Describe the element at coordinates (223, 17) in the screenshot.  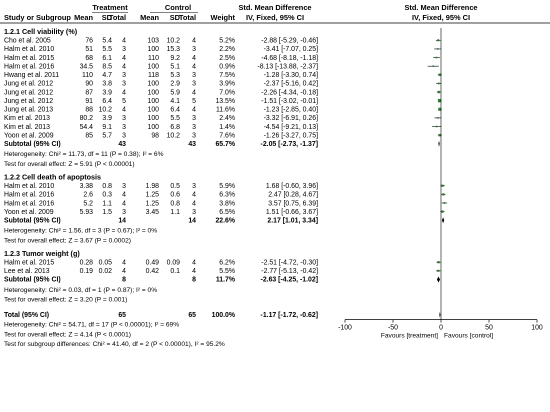
I see `column-header: Weight` at that location.